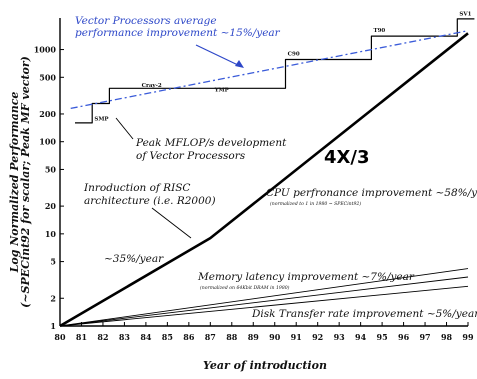 The height and width of the screenshot is (379, 477). What do you see at coordinates (468, 337) in the screenshot?
I see `x-tick-label: 99` at bounding box center [468, 337].